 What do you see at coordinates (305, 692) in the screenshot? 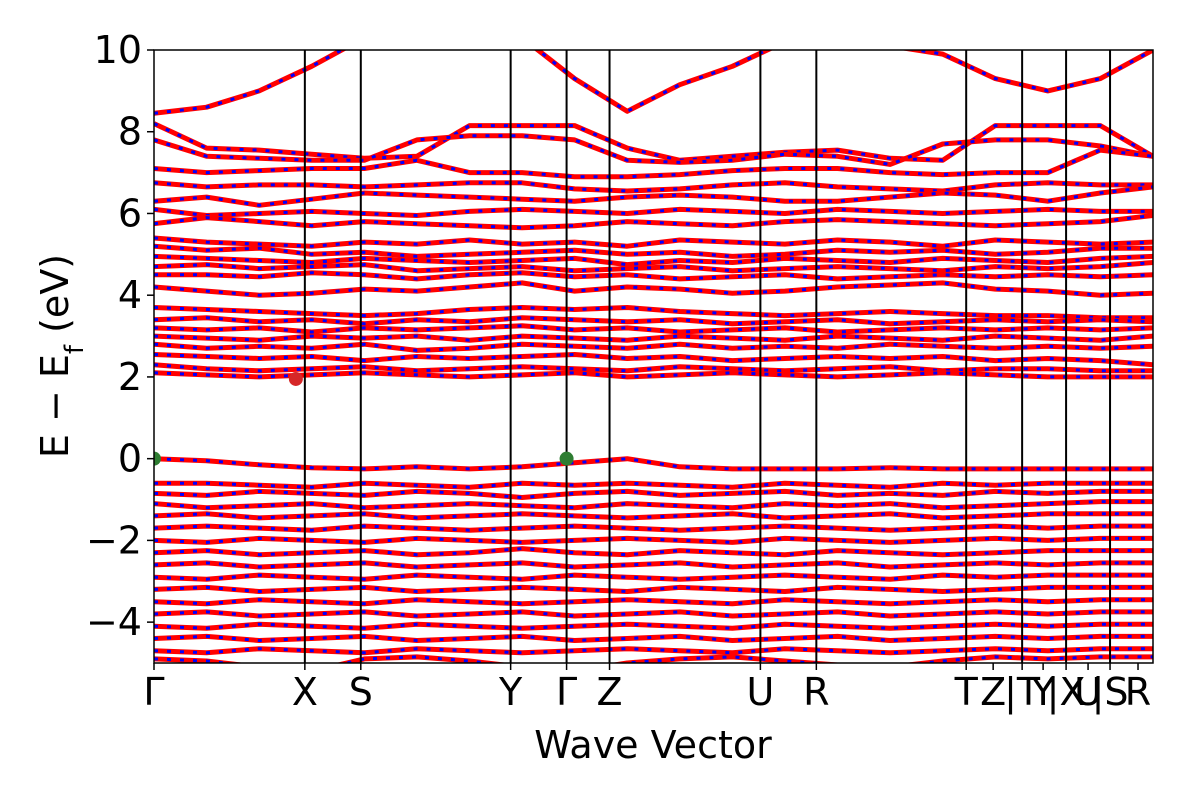
I see `x-tick-label: X` at bounding box center [305, 692].